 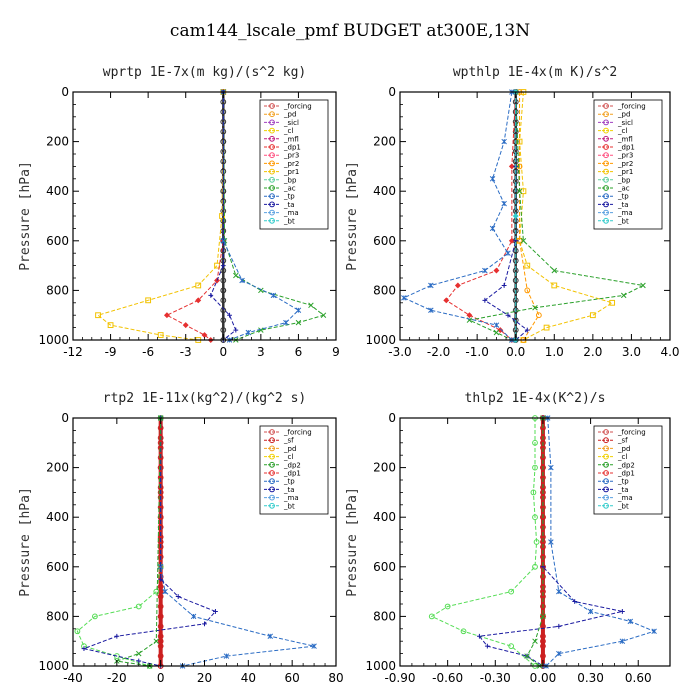 I want to click on legend-box, so click(x=628, y=164).